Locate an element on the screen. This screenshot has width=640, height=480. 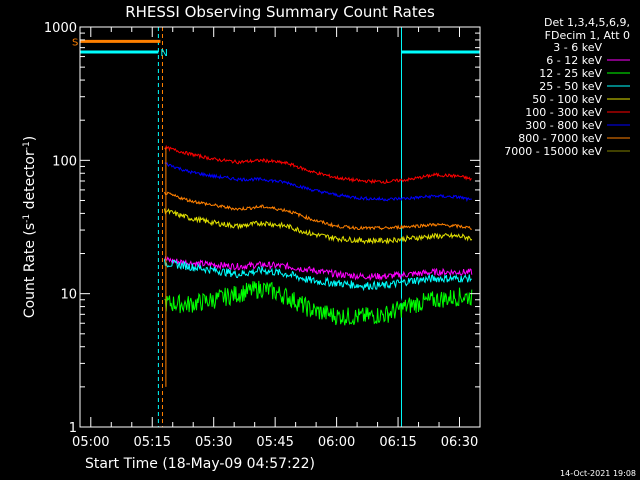
y-axis-label-part-0: Count Rate (s is located at coordinates (30, 270).